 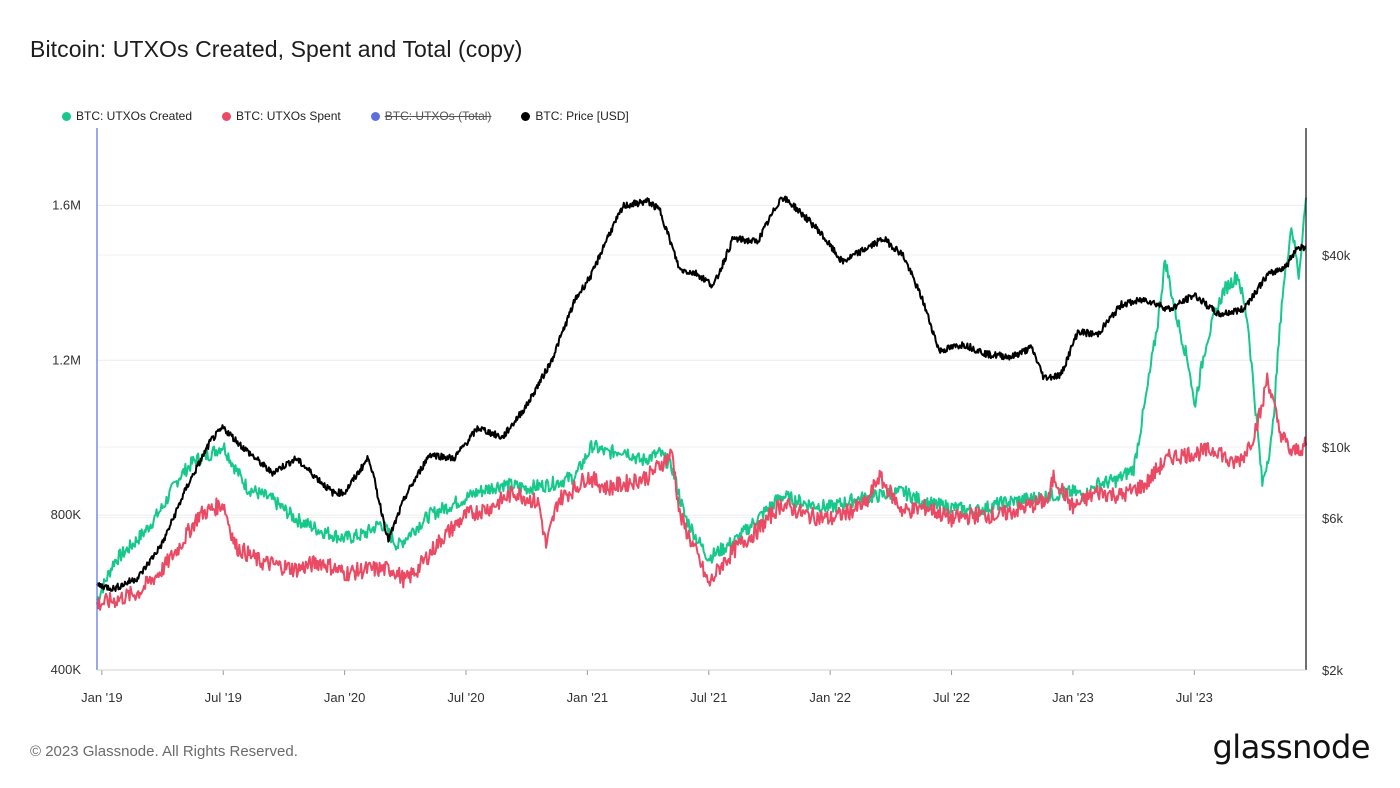 I want to click on y-left-tick-label: 1.2M, so click(x=66, y=359).